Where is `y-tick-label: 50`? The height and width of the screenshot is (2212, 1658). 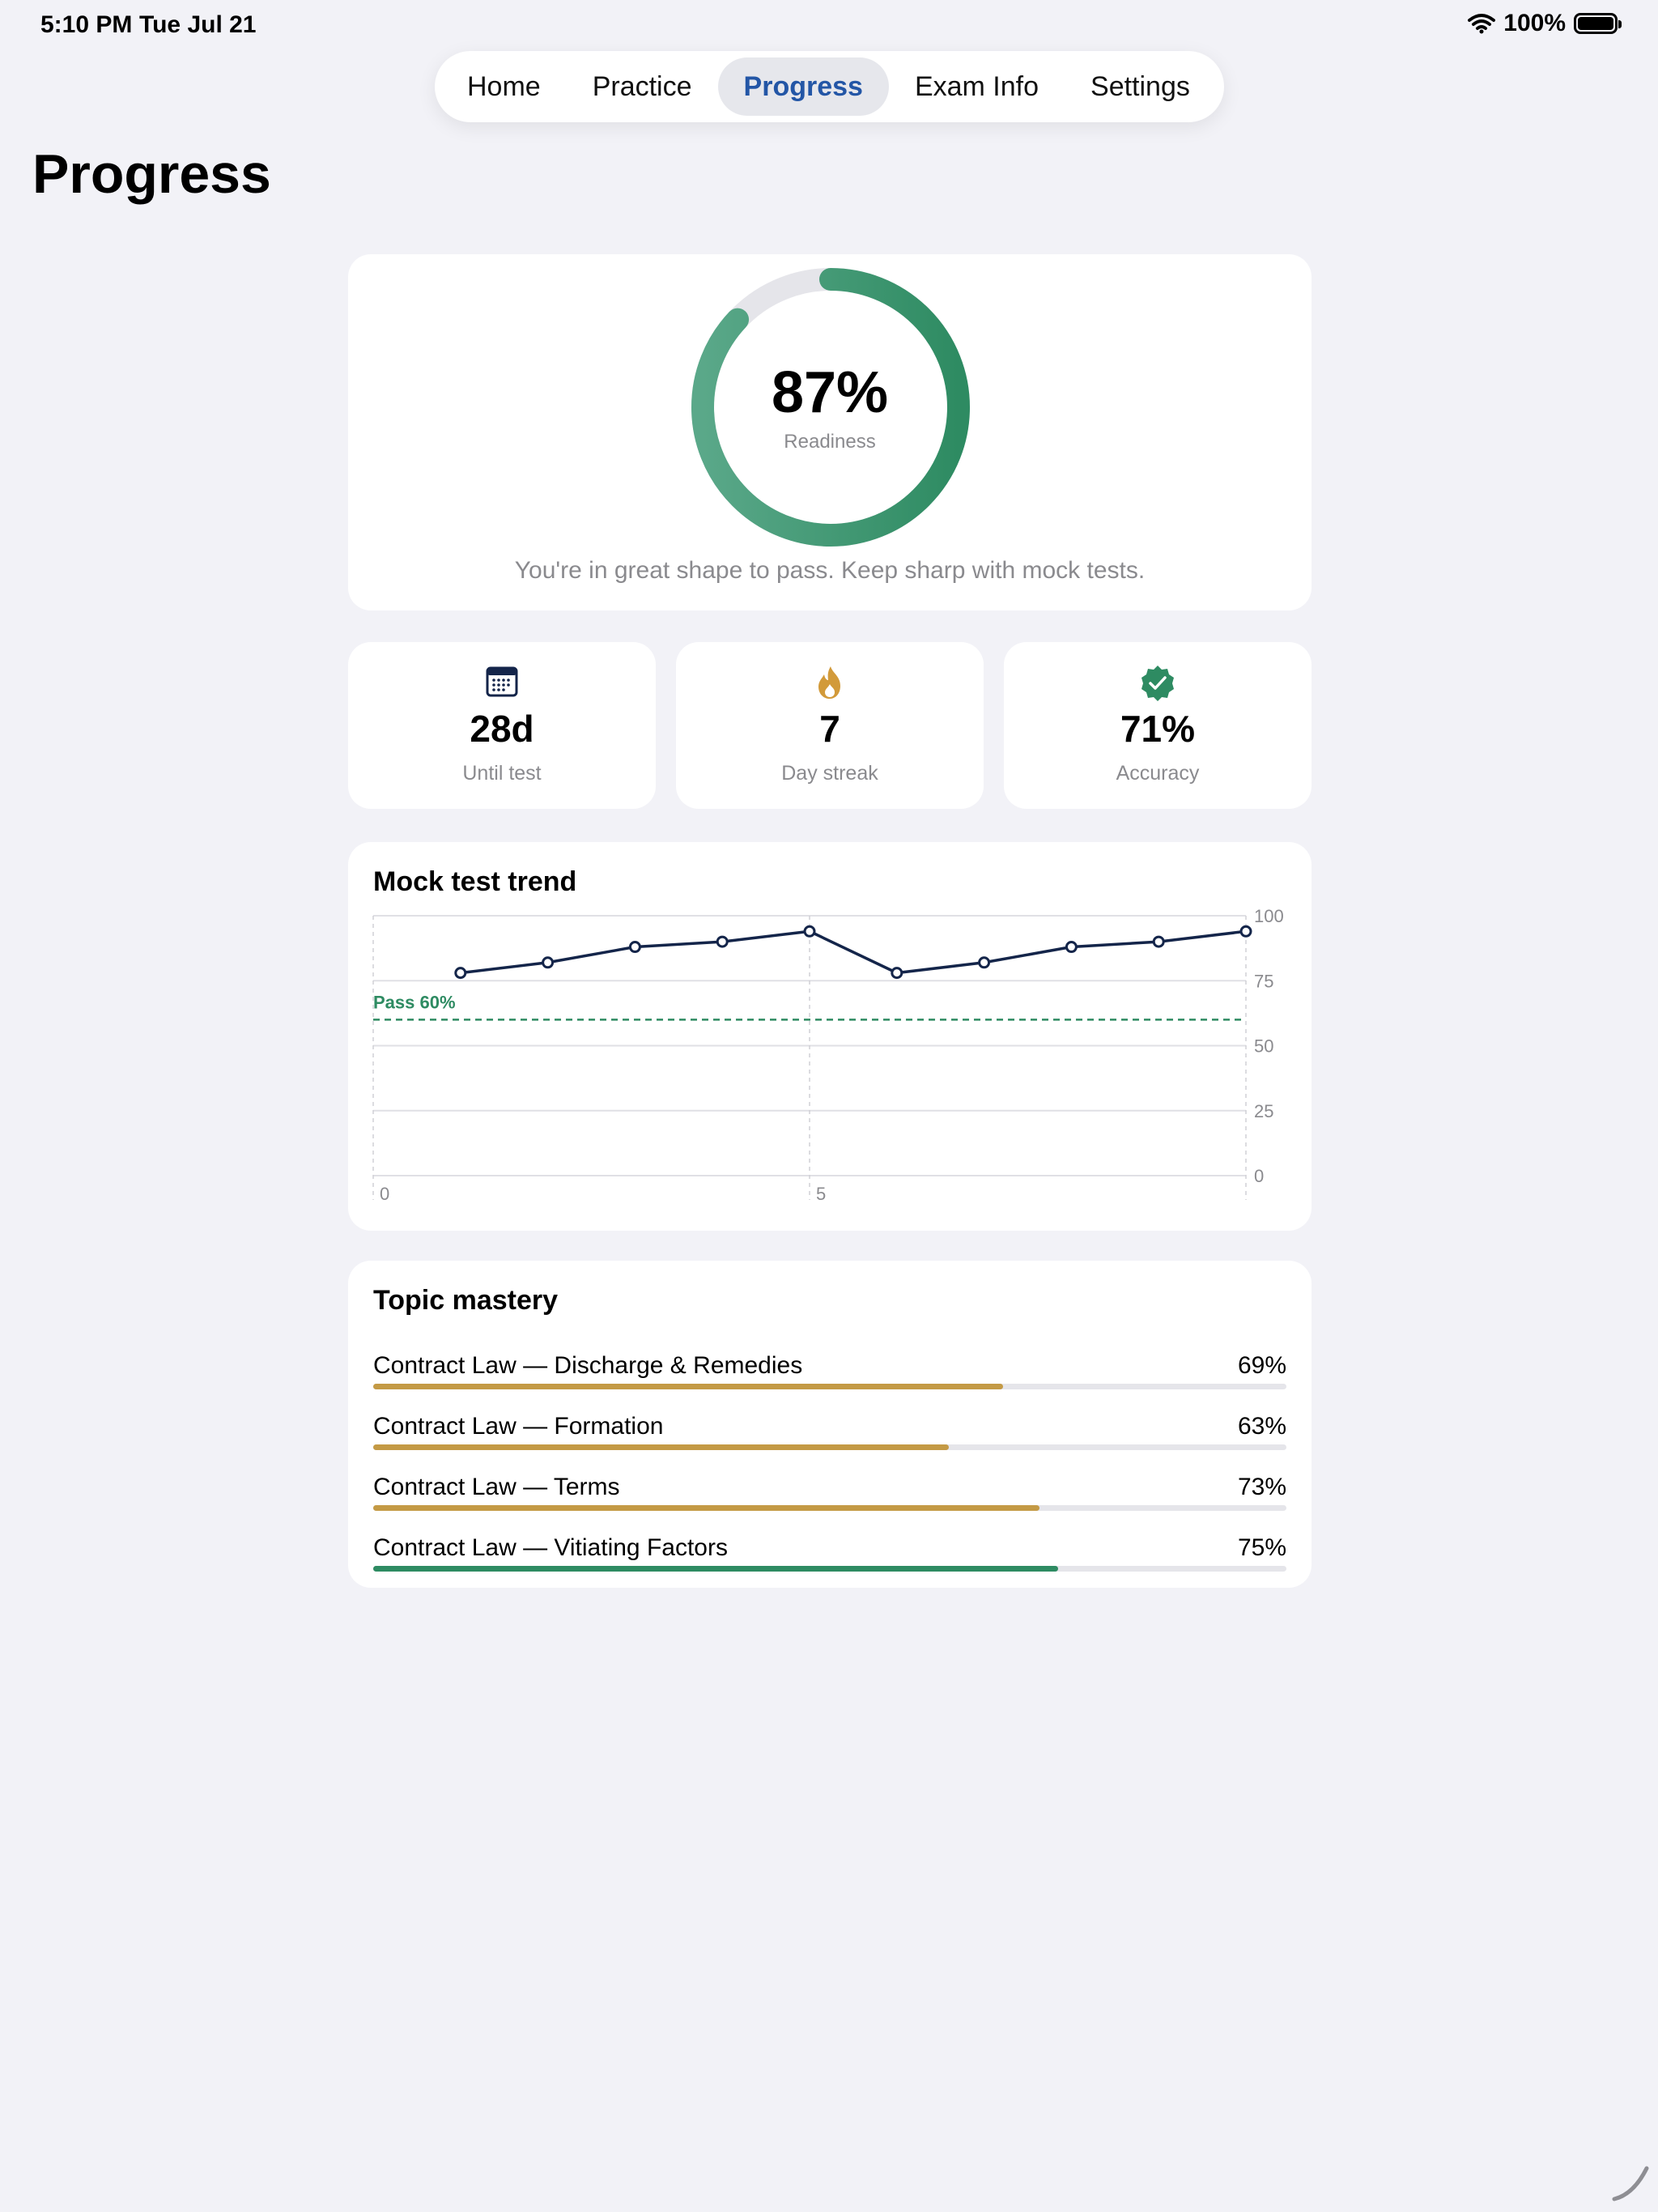 y-tick-label: 50 is located at coordinates (1263, 1046).